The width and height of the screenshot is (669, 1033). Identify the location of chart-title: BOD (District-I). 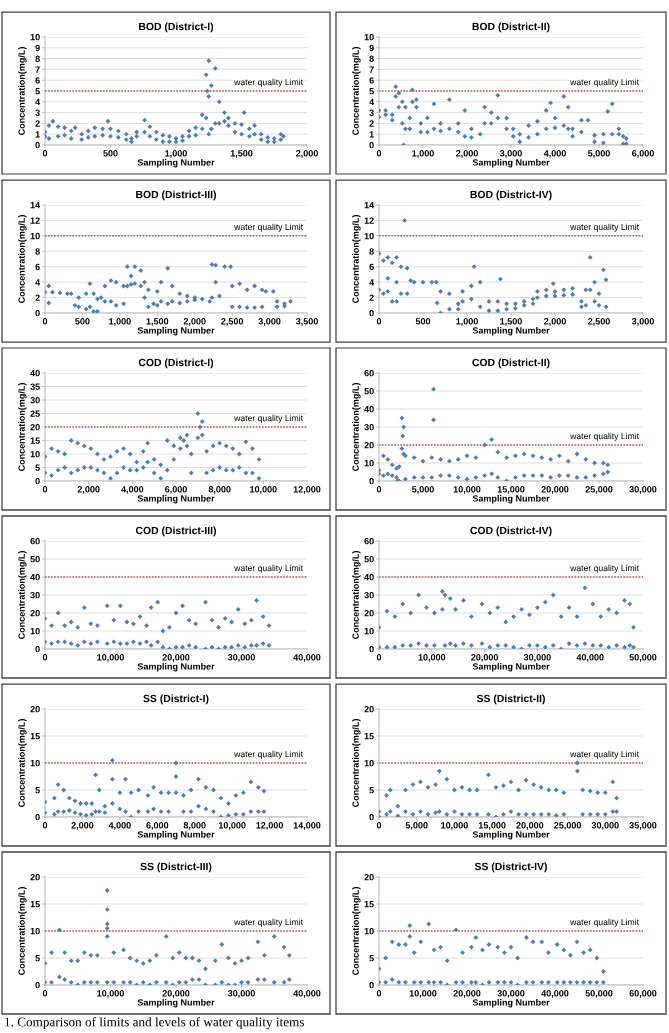
(176, 27).